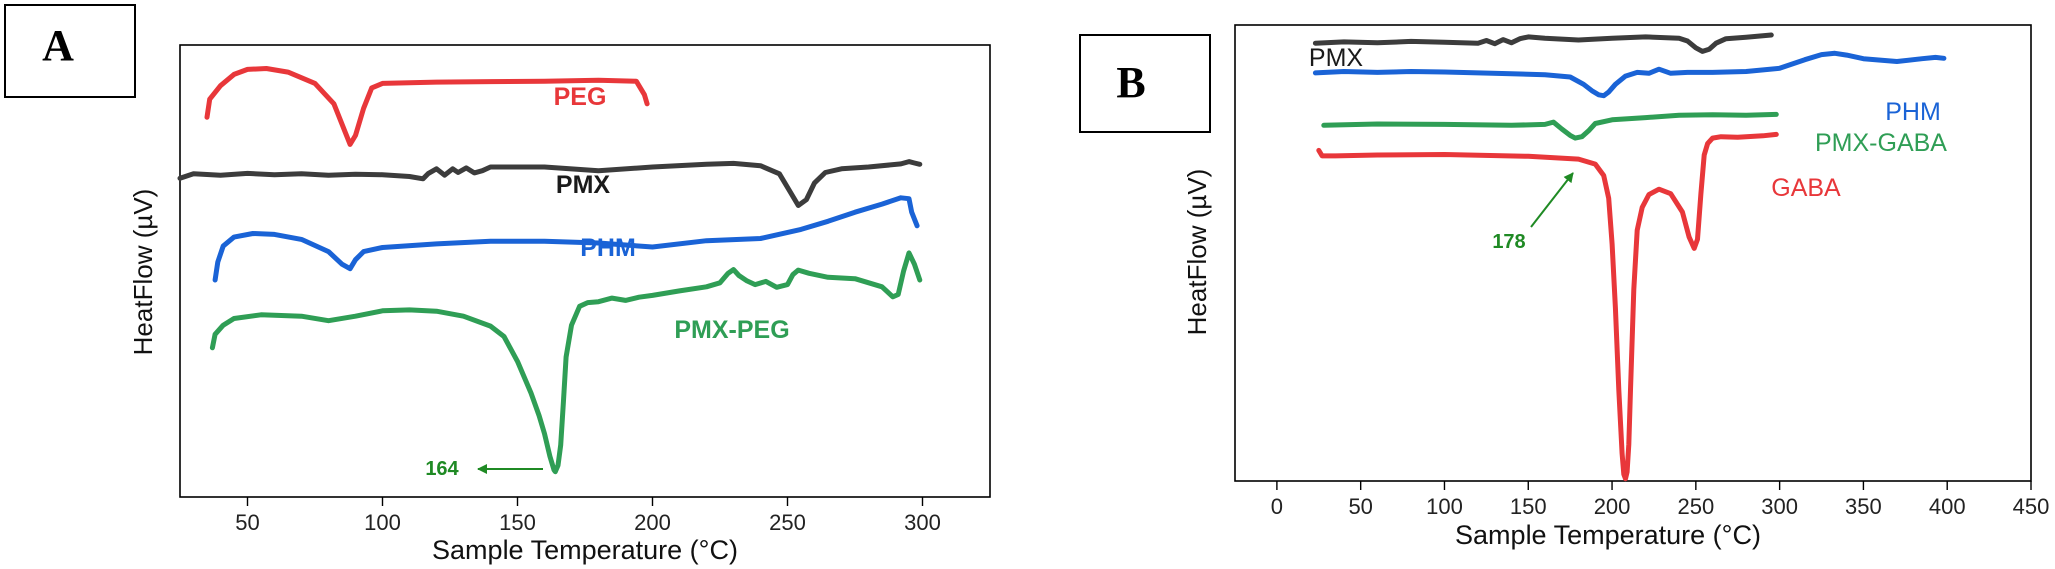  What do you see at coordinates (2031, 506) in the screenshot?
I see `x-tick-label: 450` at bounding box center [2031, 506].